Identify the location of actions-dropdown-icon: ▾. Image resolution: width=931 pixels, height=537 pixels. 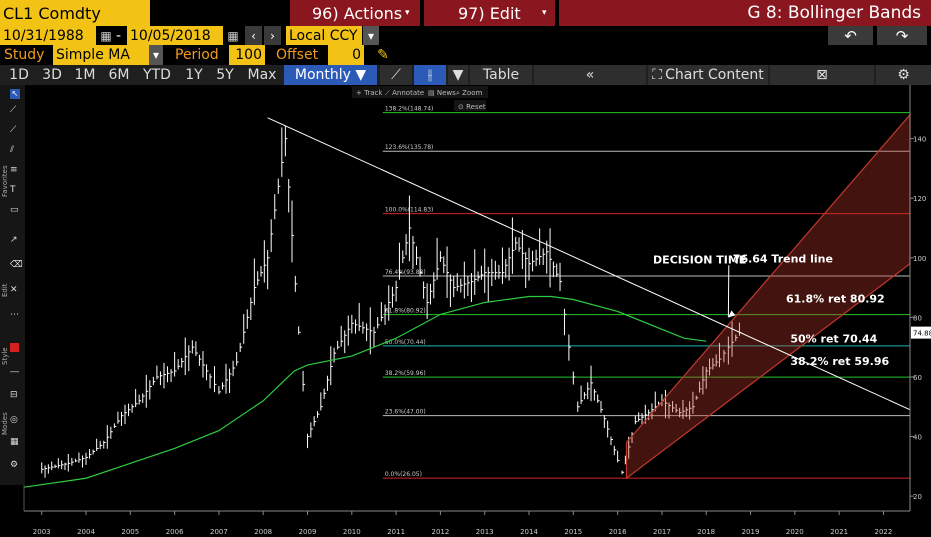
(407, 13).